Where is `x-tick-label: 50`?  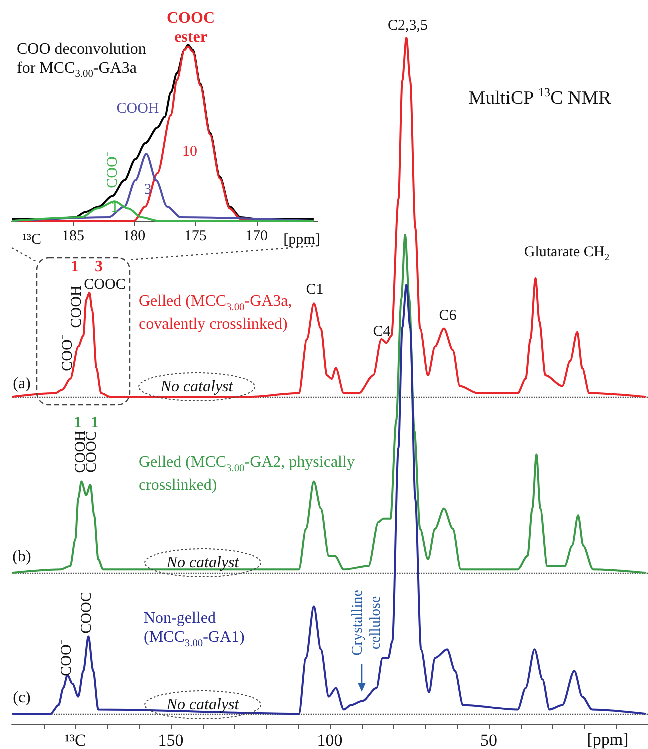
x-tick-label: 50 is located at coordinates (489, 740).